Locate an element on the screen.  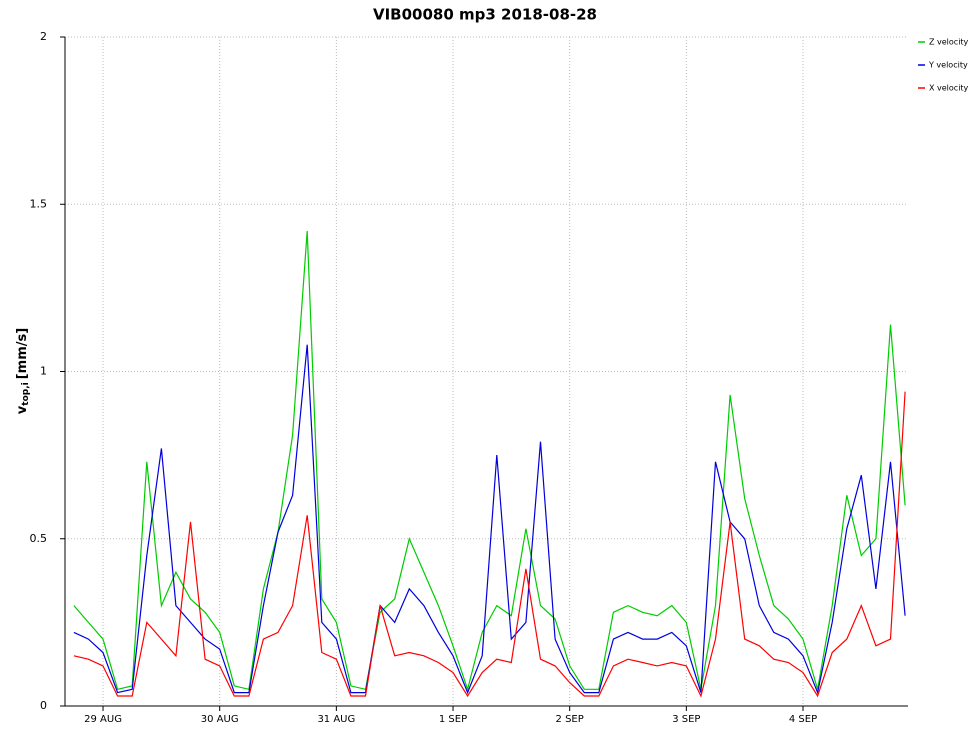
y-label-unit: [mm/s] is located at coordinates (22, 353).